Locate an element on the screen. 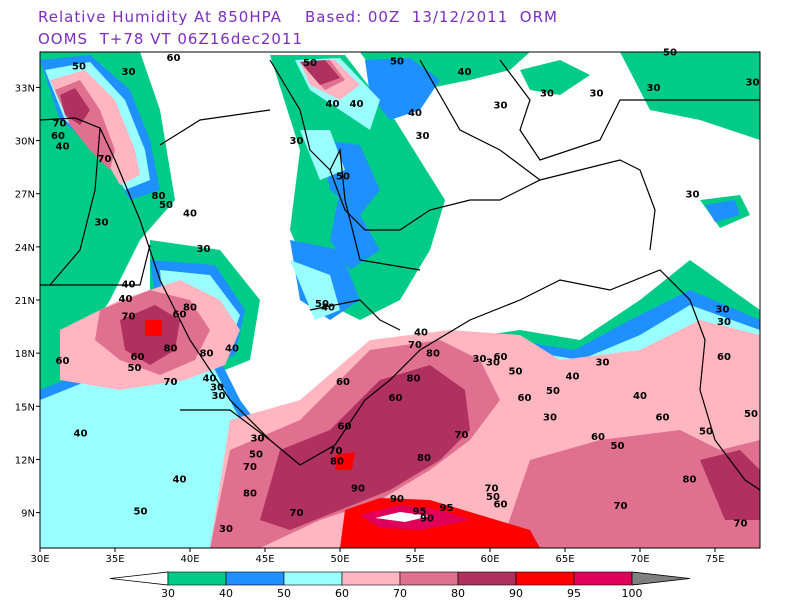 The image size is (800, 600). colorbar-label: 80 is located at coordinates (458, 593).